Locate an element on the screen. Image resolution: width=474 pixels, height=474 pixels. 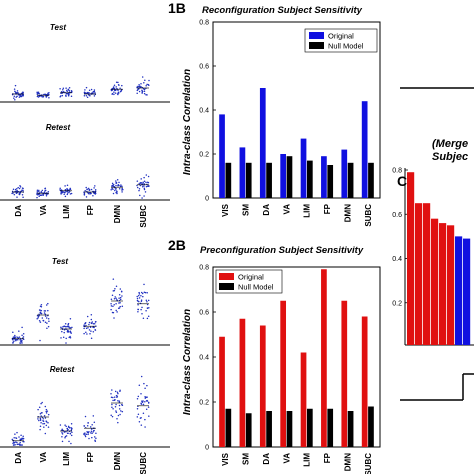
bar-null-dmn is located at coordinates (350, 180).